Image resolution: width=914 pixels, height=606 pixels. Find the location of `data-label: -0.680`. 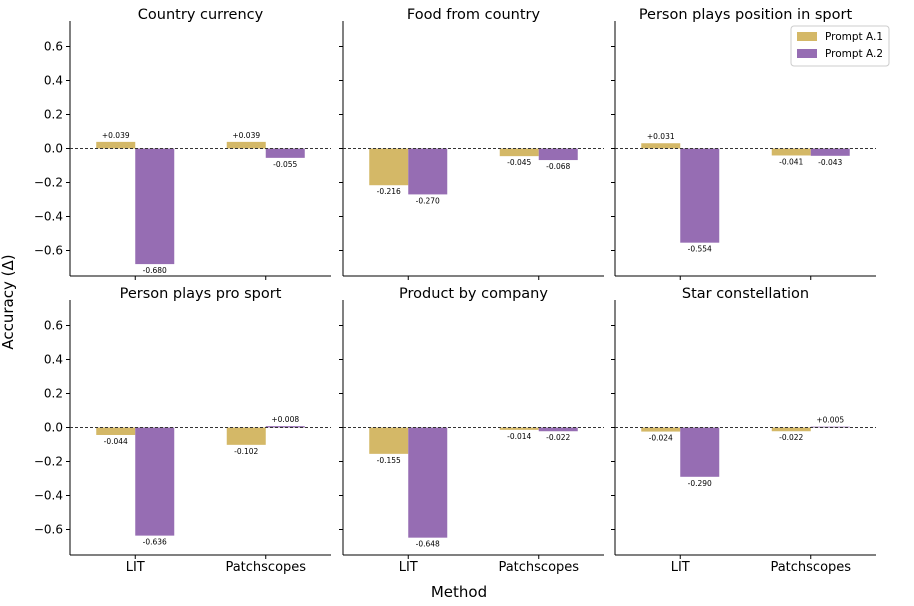

data-label: -0.680 is located at coordinates (155, 270).